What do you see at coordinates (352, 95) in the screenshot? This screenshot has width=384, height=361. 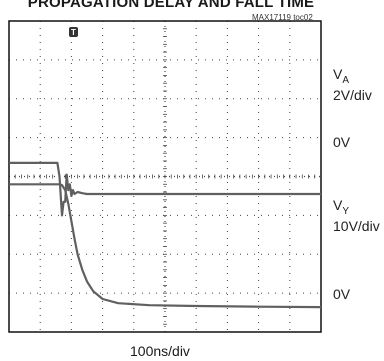 I see `va-scale-label: 2V/div` at bounding box center [352, 95].